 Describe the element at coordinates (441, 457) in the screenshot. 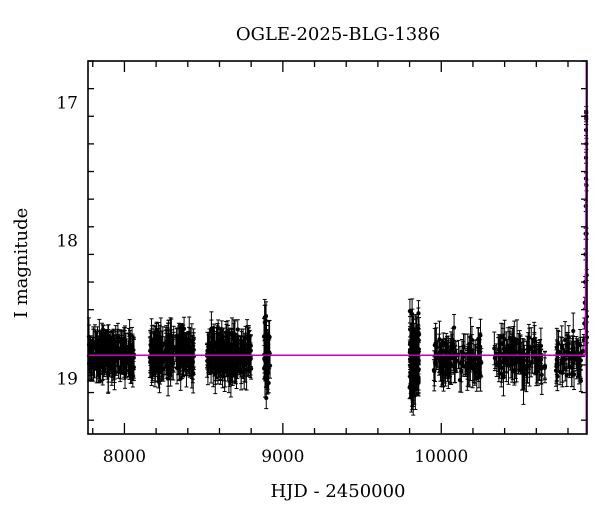

I see `x-tick-label: 10000` at that location.